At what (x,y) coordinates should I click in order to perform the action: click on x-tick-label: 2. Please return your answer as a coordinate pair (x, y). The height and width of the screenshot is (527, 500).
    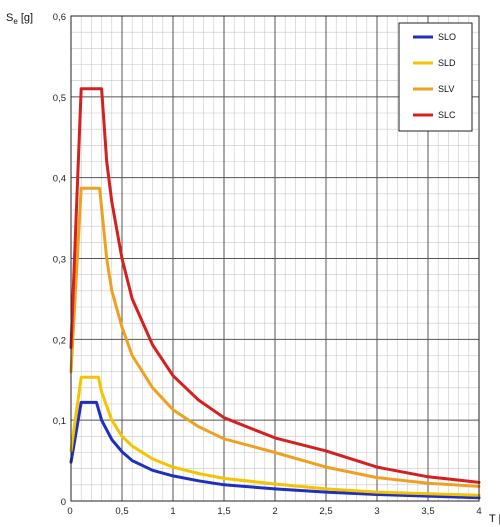
    Looking at the image, I should click on (274, 511).